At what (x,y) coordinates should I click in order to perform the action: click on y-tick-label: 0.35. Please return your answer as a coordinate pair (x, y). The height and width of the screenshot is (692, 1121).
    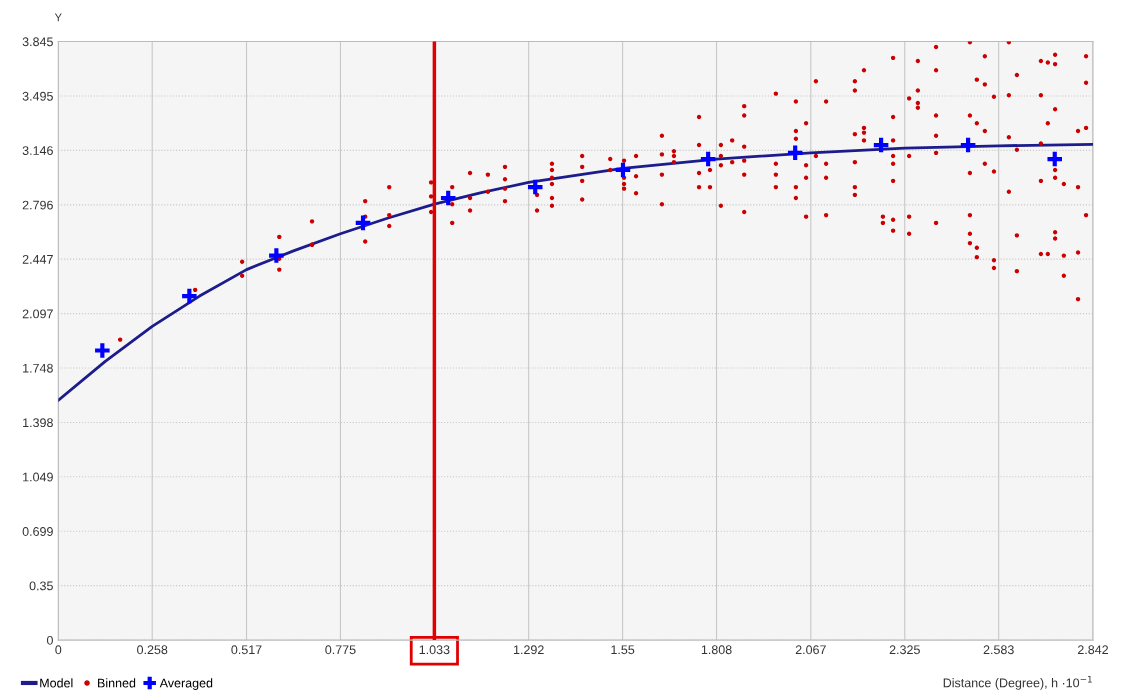
    Looking at the image, I should click on (41, 586).